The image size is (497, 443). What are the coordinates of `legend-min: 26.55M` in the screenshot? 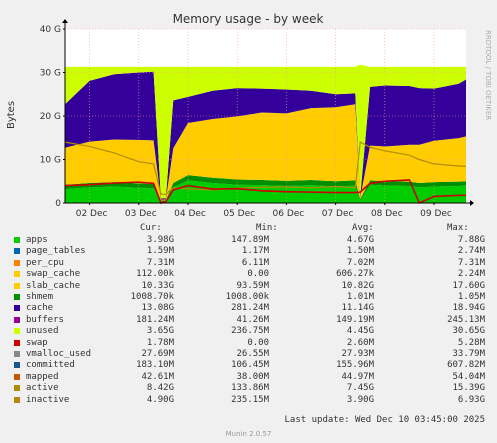 It's located at (252, 354).